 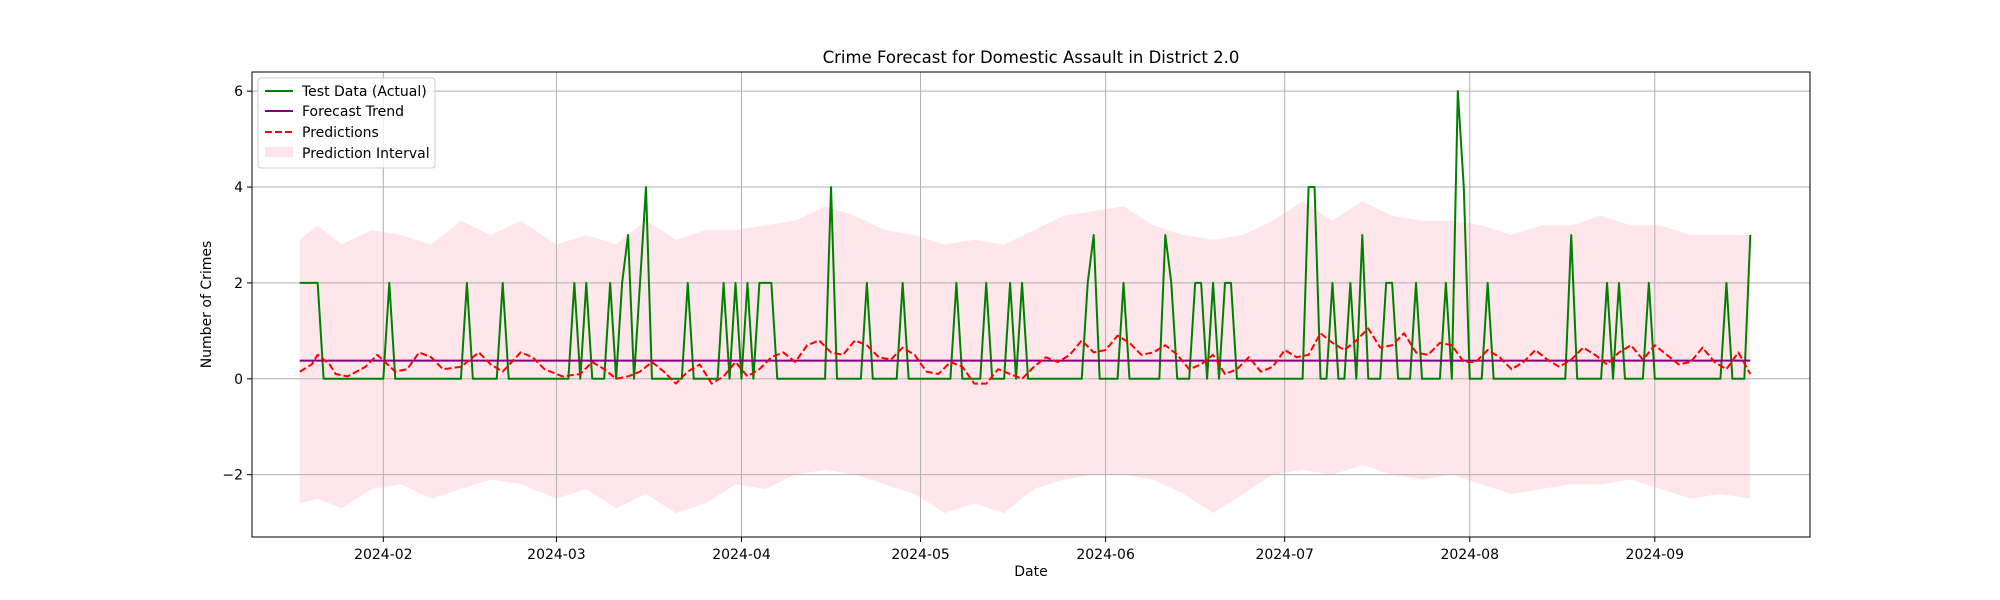 I want to click on y-tick-label: 0, so click(x=238, y=380).